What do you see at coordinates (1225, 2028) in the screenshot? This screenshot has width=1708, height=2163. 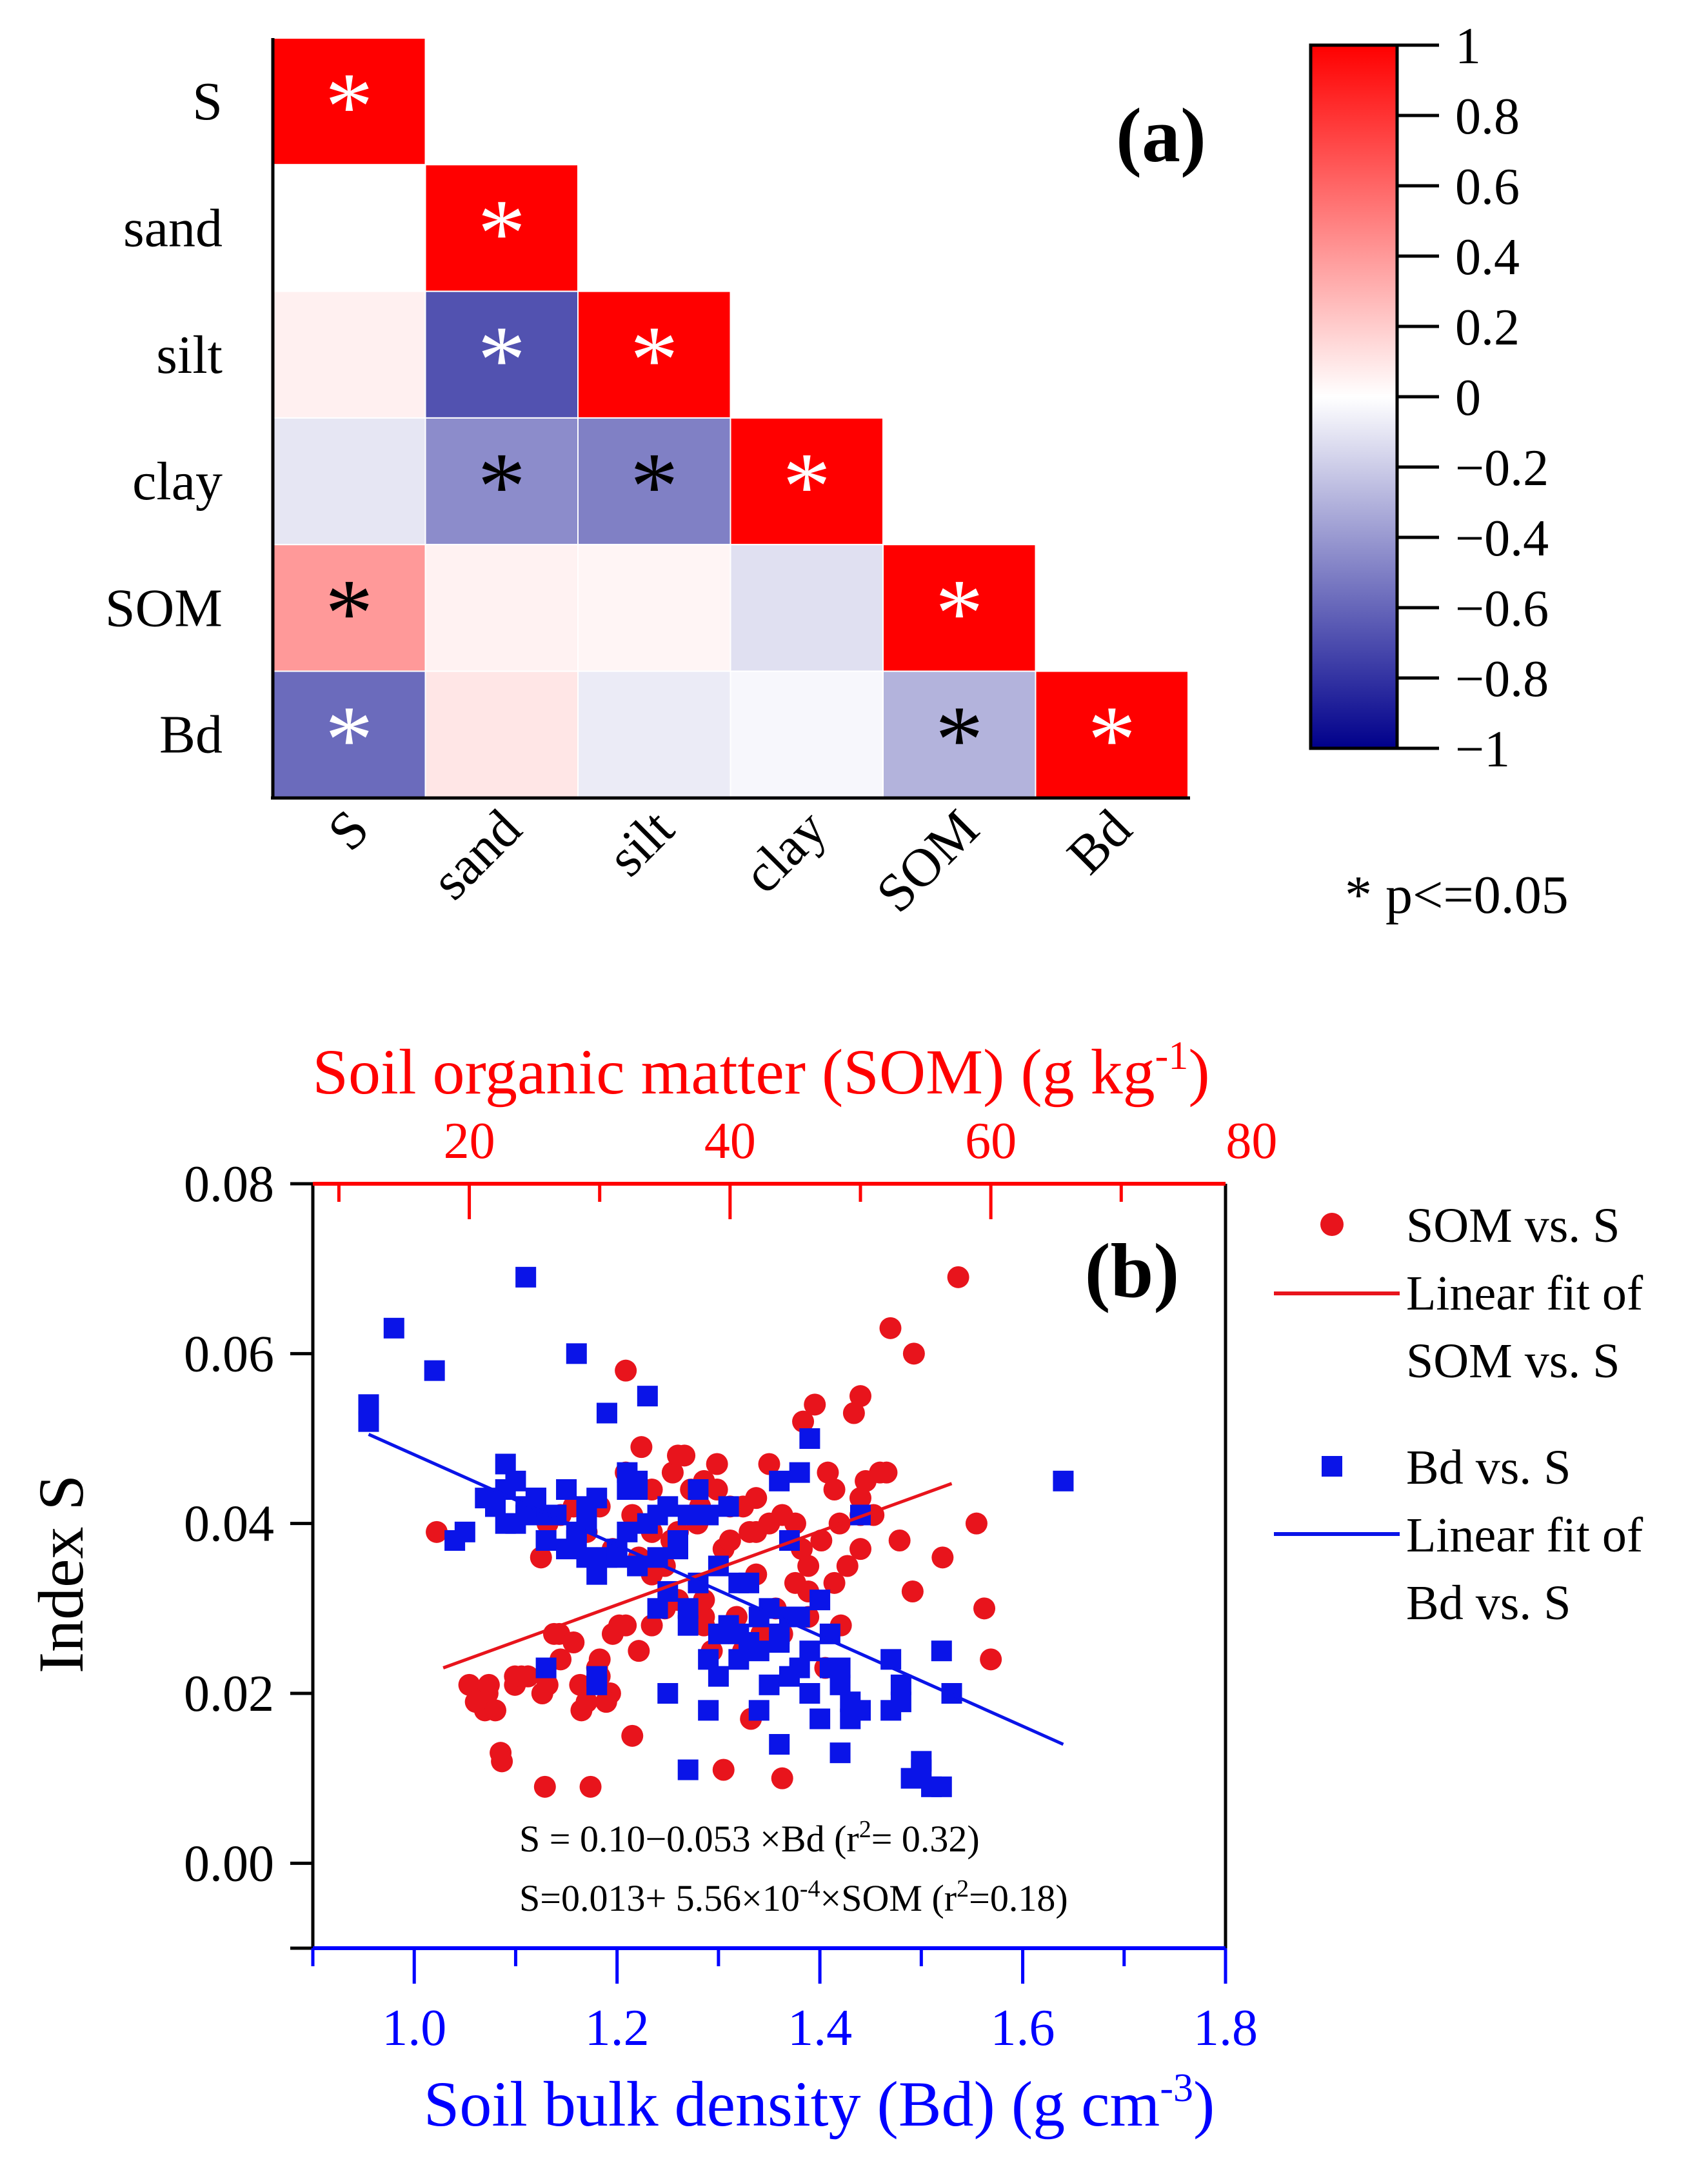 I see `bottom-tick-label: 1.8` at bounding box center [1225, 2028].